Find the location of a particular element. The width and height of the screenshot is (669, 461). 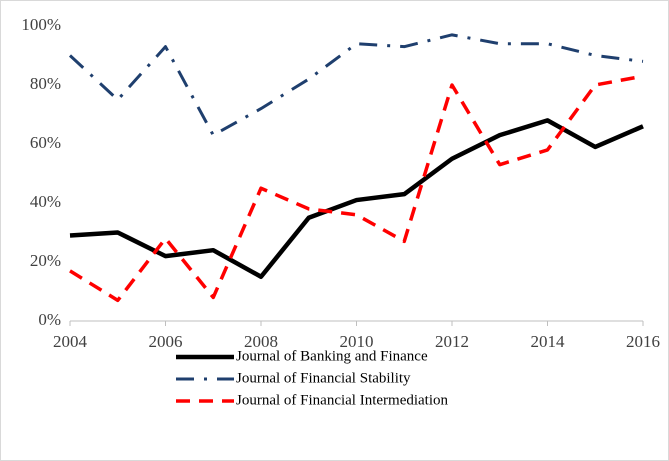

y-tick-label: 40% is located at coordinates (45, 201).